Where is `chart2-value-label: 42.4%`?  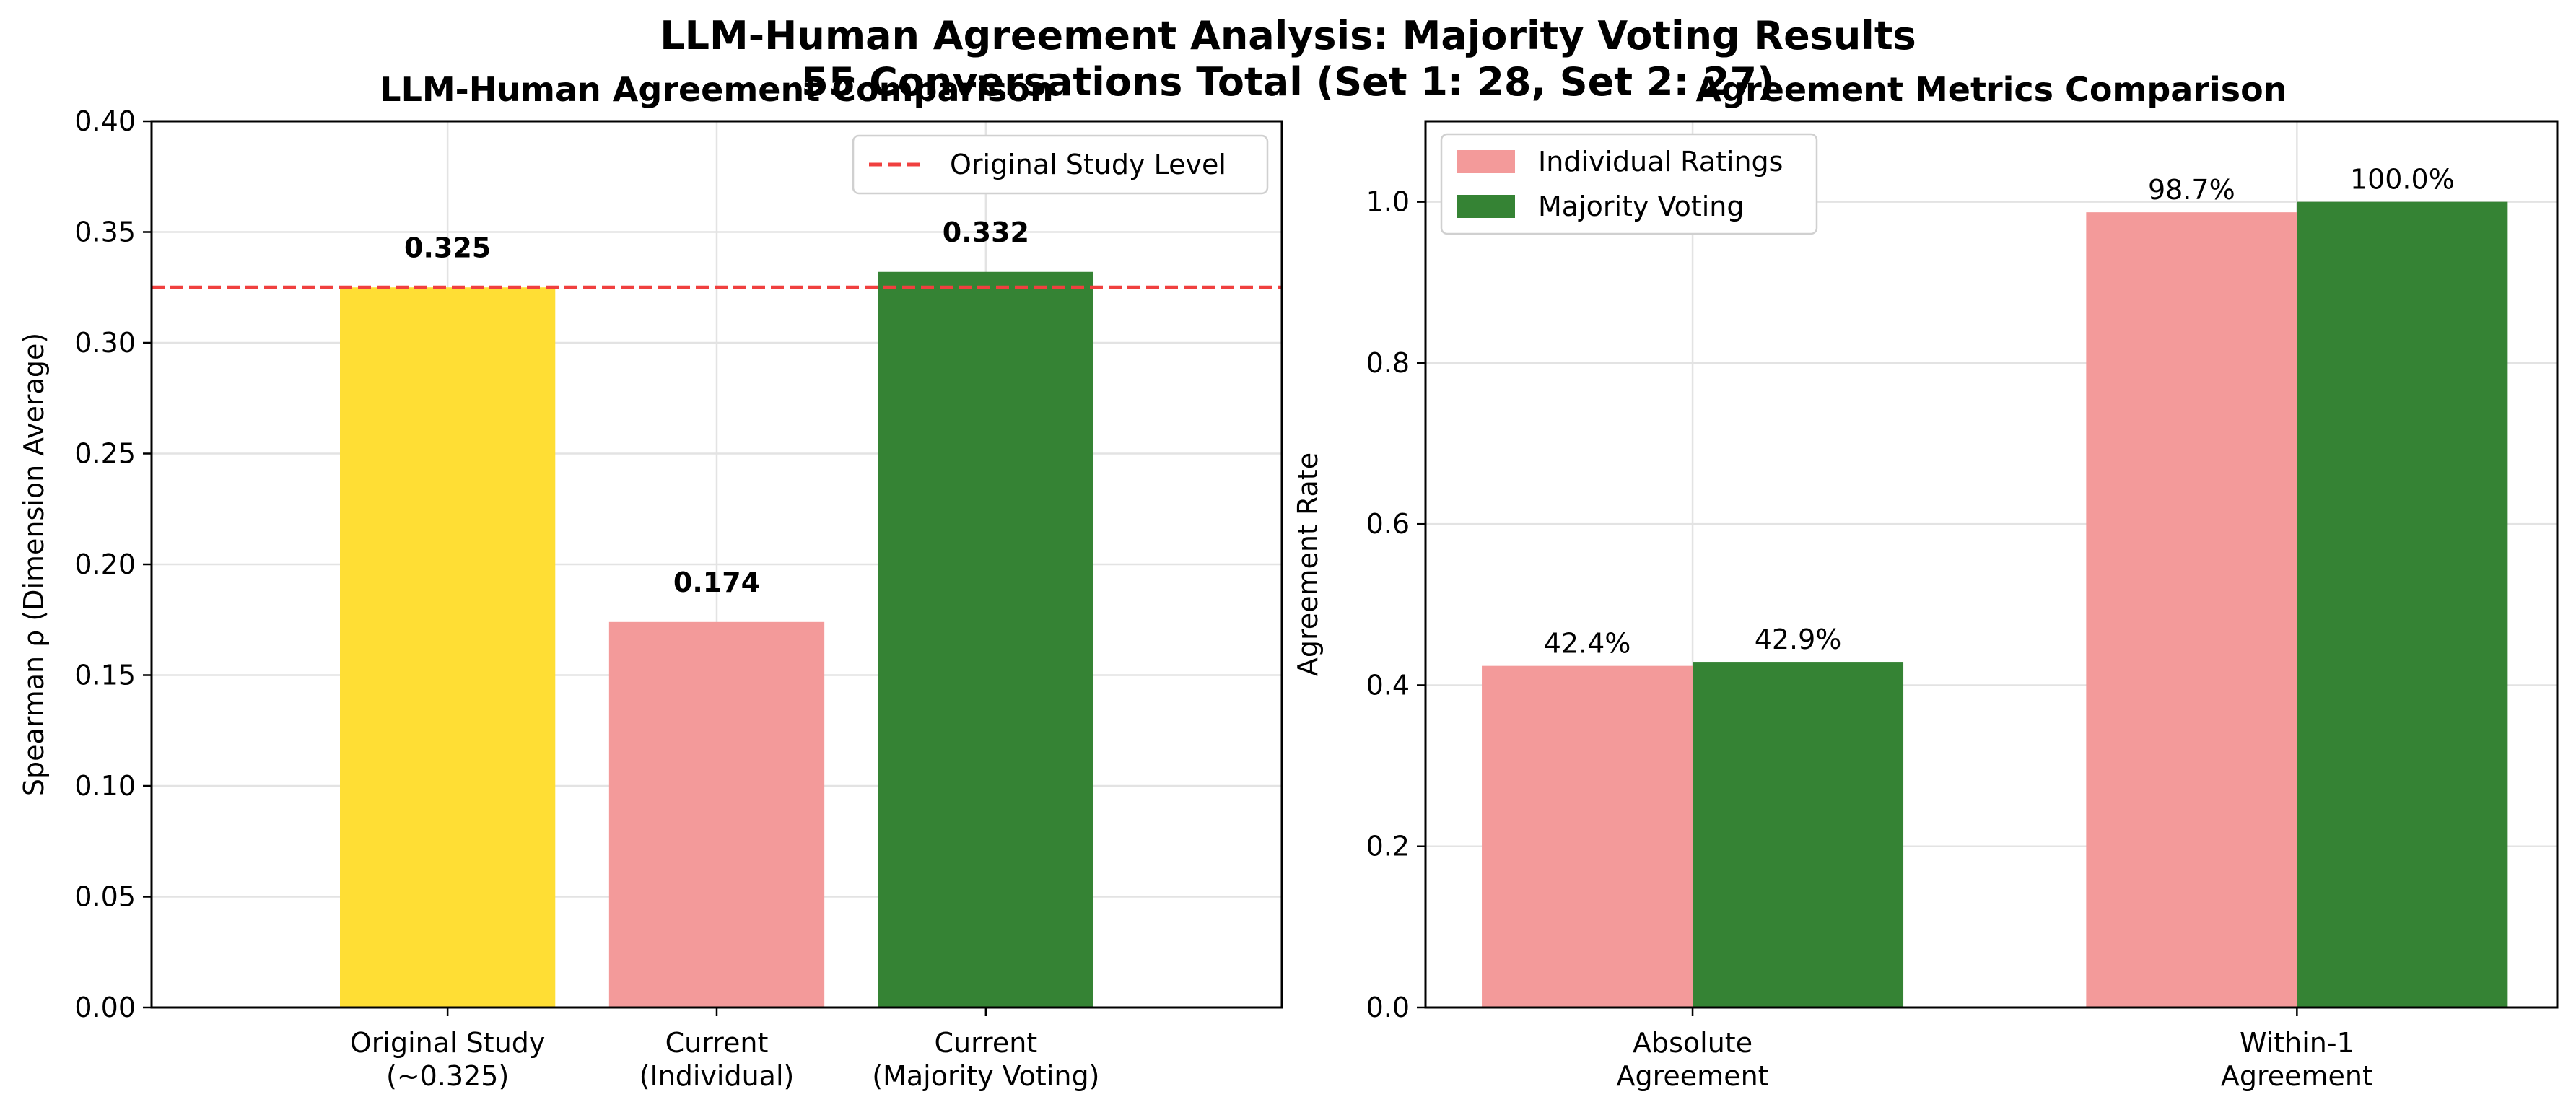
chart2-value-label: 42.4% is located at coordinates (1587, 644).